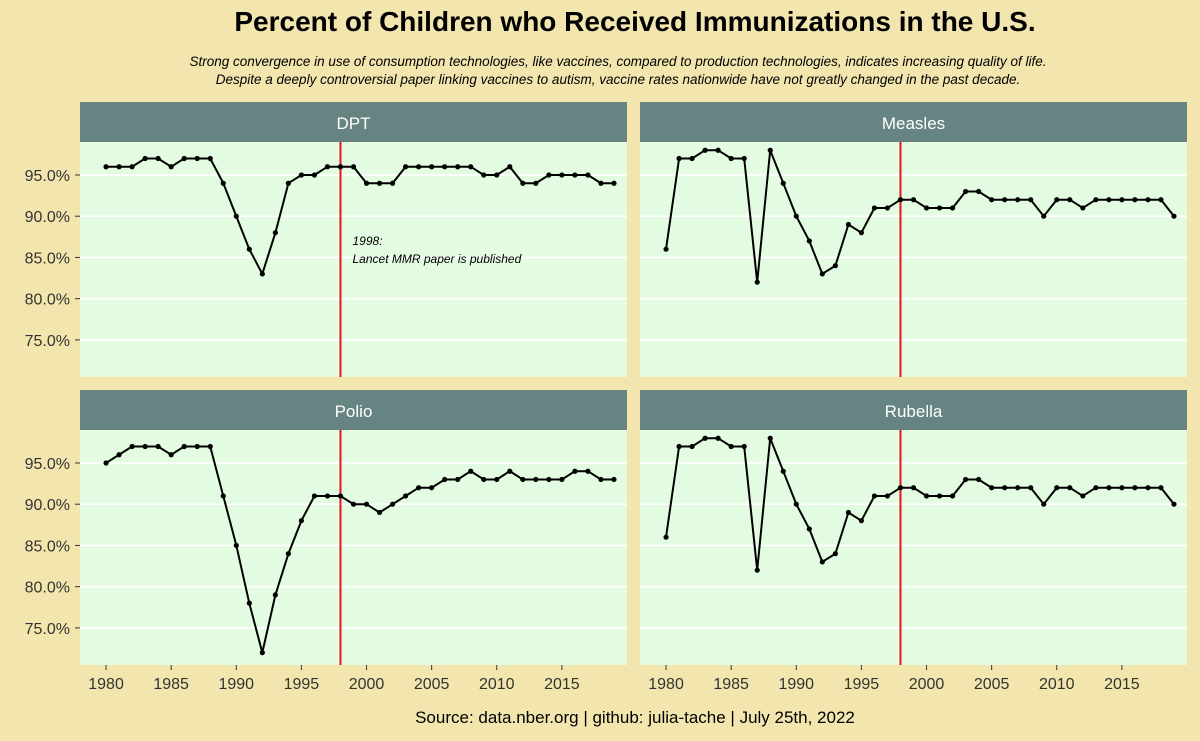  I want to click on y-tick-label: 75.0%, so click(47, 629).